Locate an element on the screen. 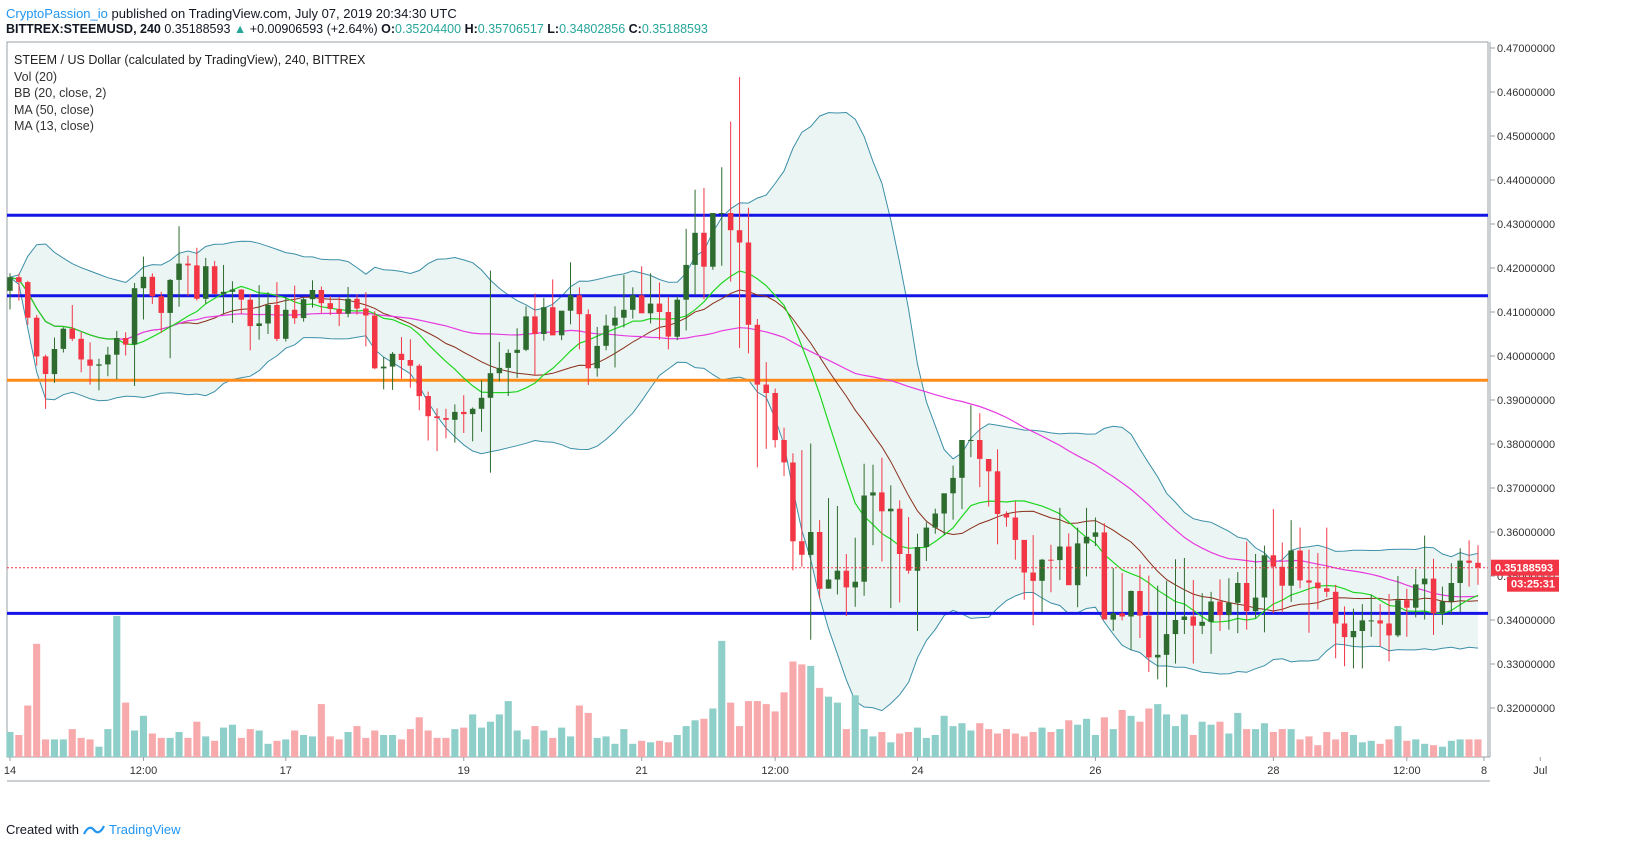 The image size is (1627, 849). legend-bb: BB (20, close, 2) is located at coordinates (60, 93).